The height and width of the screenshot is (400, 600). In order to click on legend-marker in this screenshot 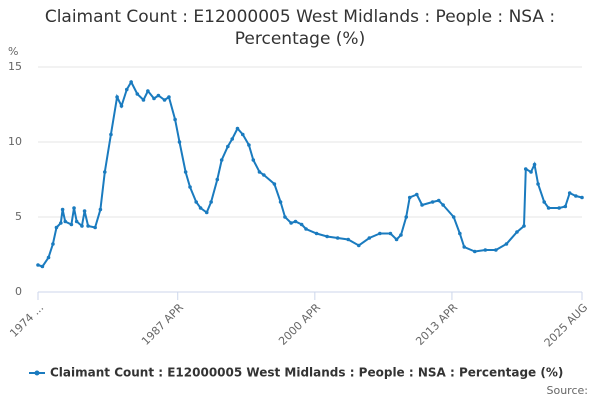, I will do `click(37, 373)`.